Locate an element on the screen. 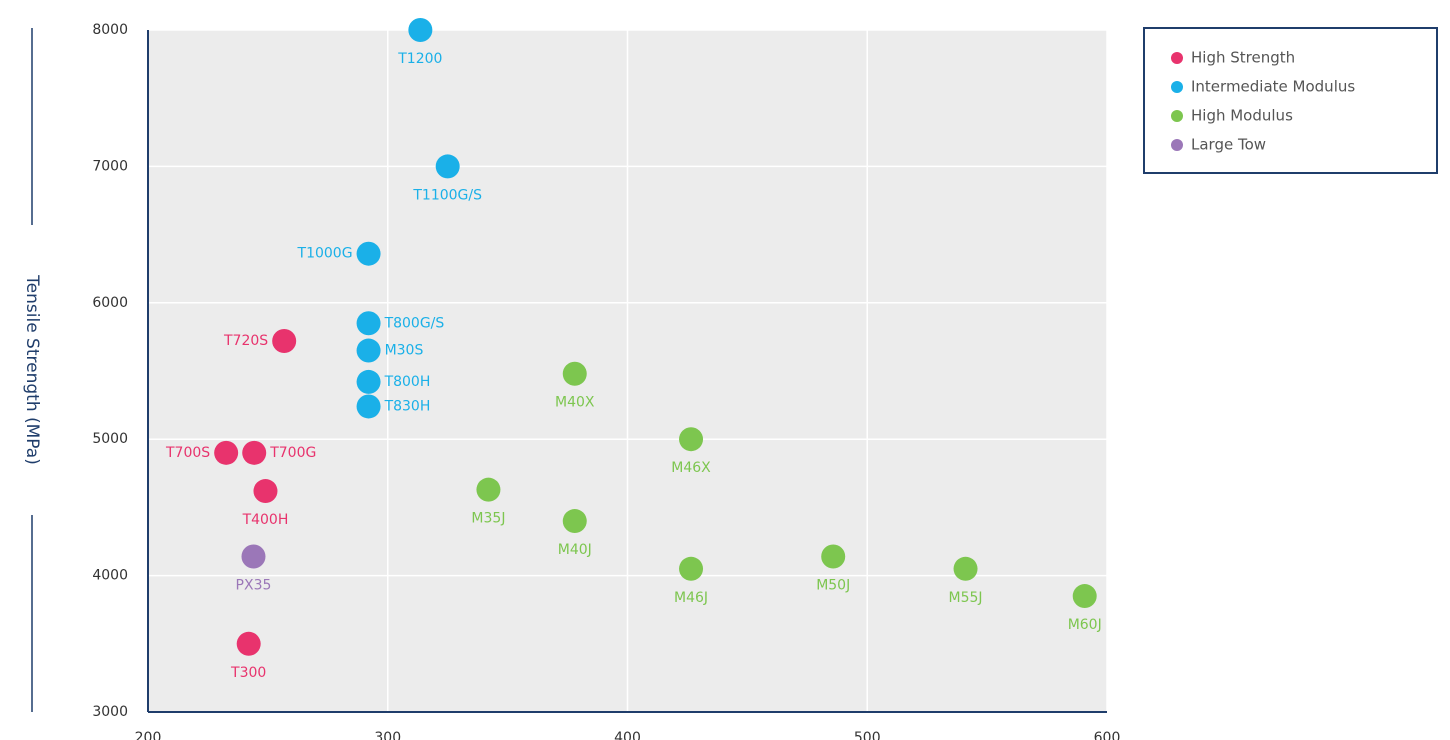 Image resolution: width=1450 pixels, height=740 pixels. point-label: T830H is located at coordinates (407, 406).